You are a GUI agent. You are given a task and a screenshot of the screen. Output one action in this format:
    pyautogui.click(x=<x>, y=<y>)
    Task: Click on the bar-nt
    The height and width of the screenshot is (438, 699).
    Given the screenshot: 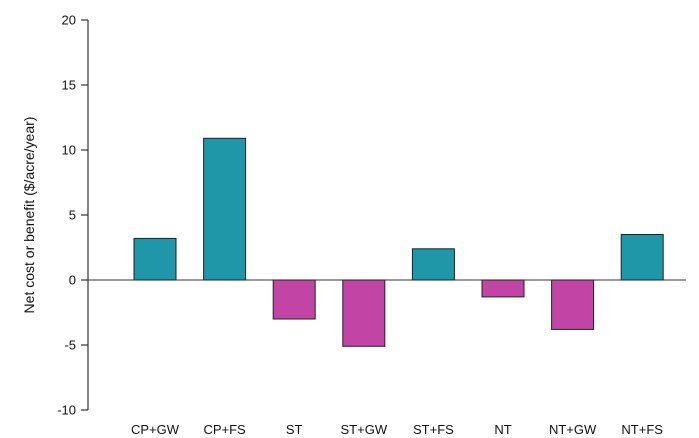 What is the action you would take?
    pyautogui.click(x=503, y=288)
    